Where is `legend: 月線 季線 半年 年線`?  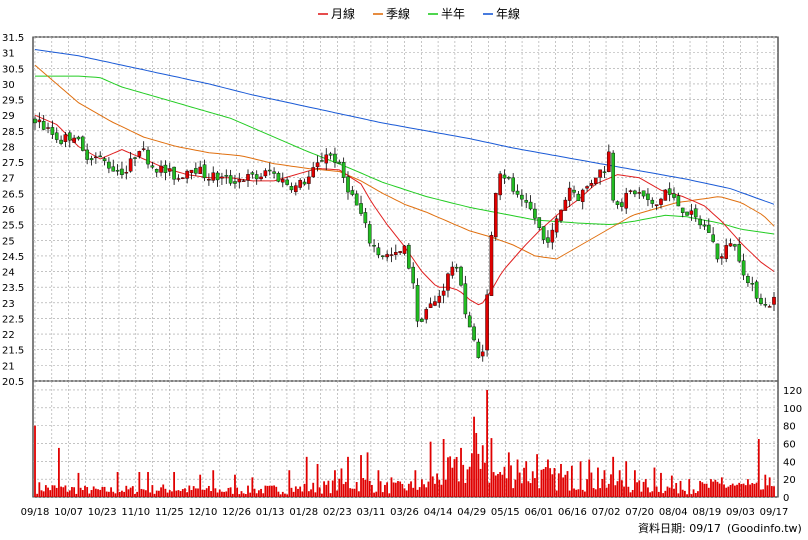
legend: 月線 季線 半年 年線 is located at coordinates (419, 13).